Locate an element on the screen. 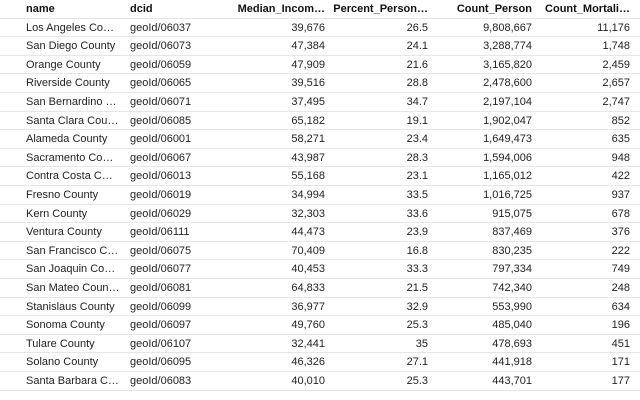 The height and width of the screenshot is (400, 640). table-cell: 553,990 is located at coordinates (512, 306).